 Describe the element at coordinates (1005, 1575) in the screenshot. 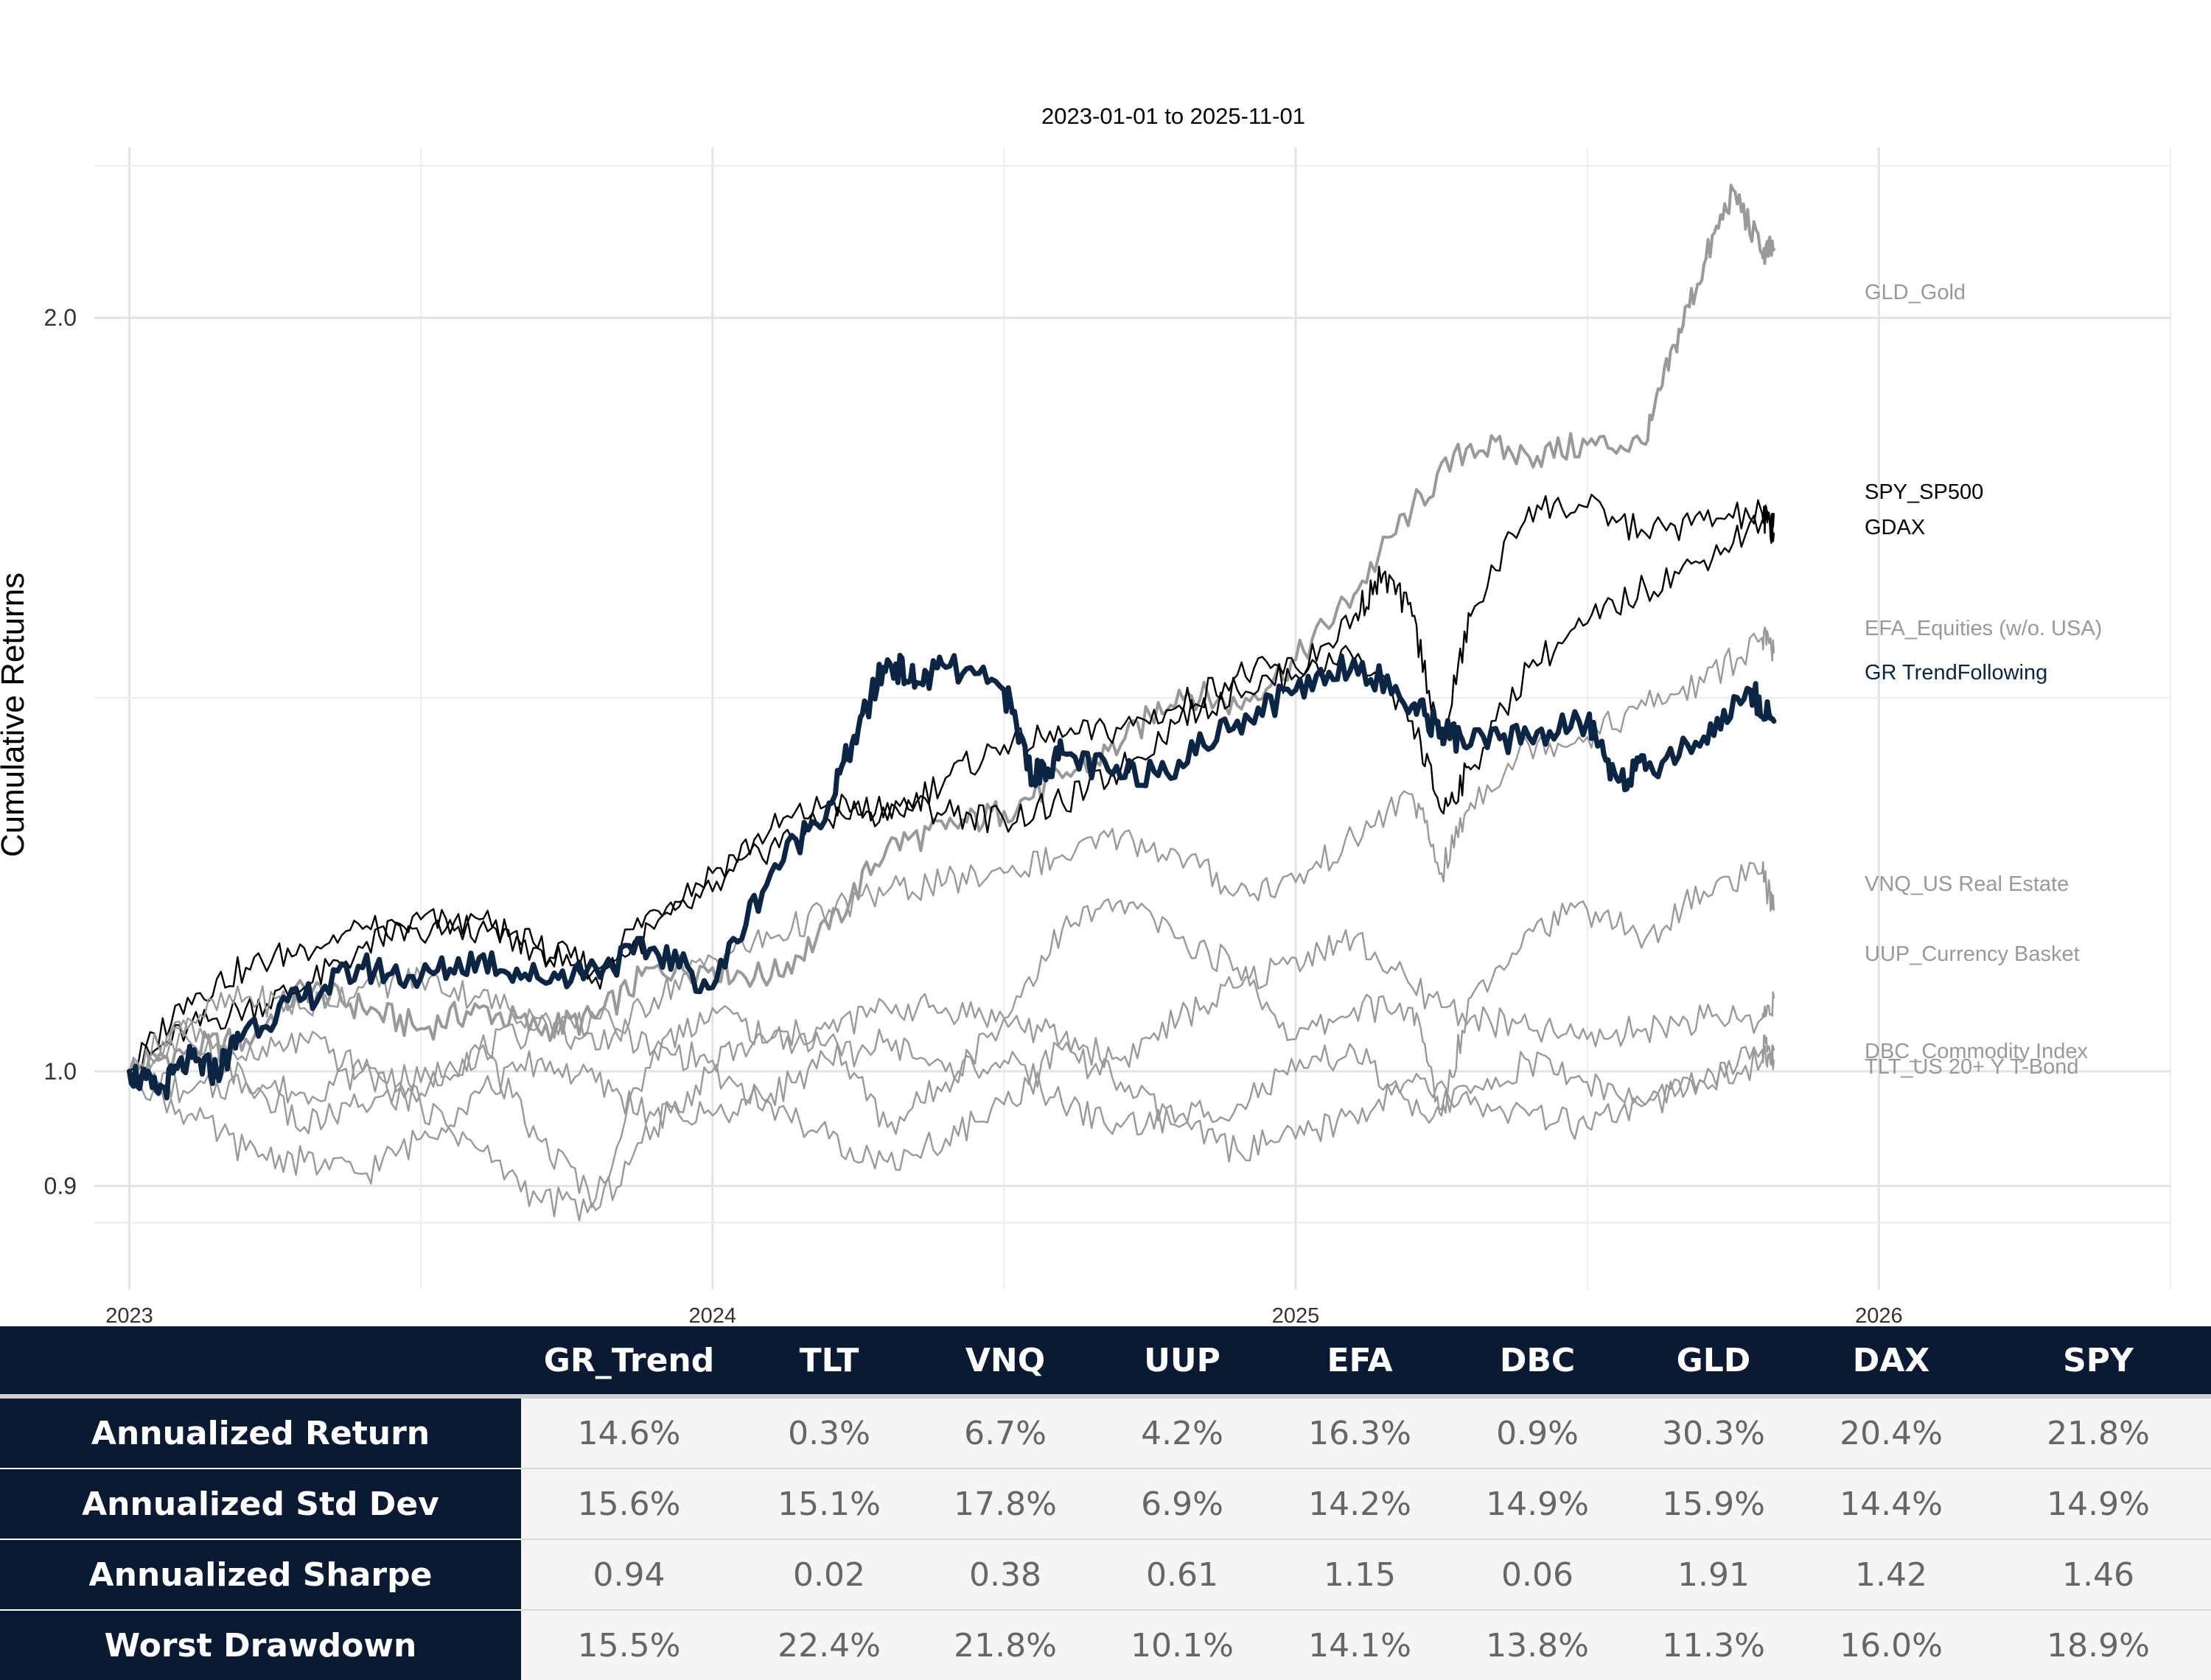

I see `stats-cell: 0.38` at that location.